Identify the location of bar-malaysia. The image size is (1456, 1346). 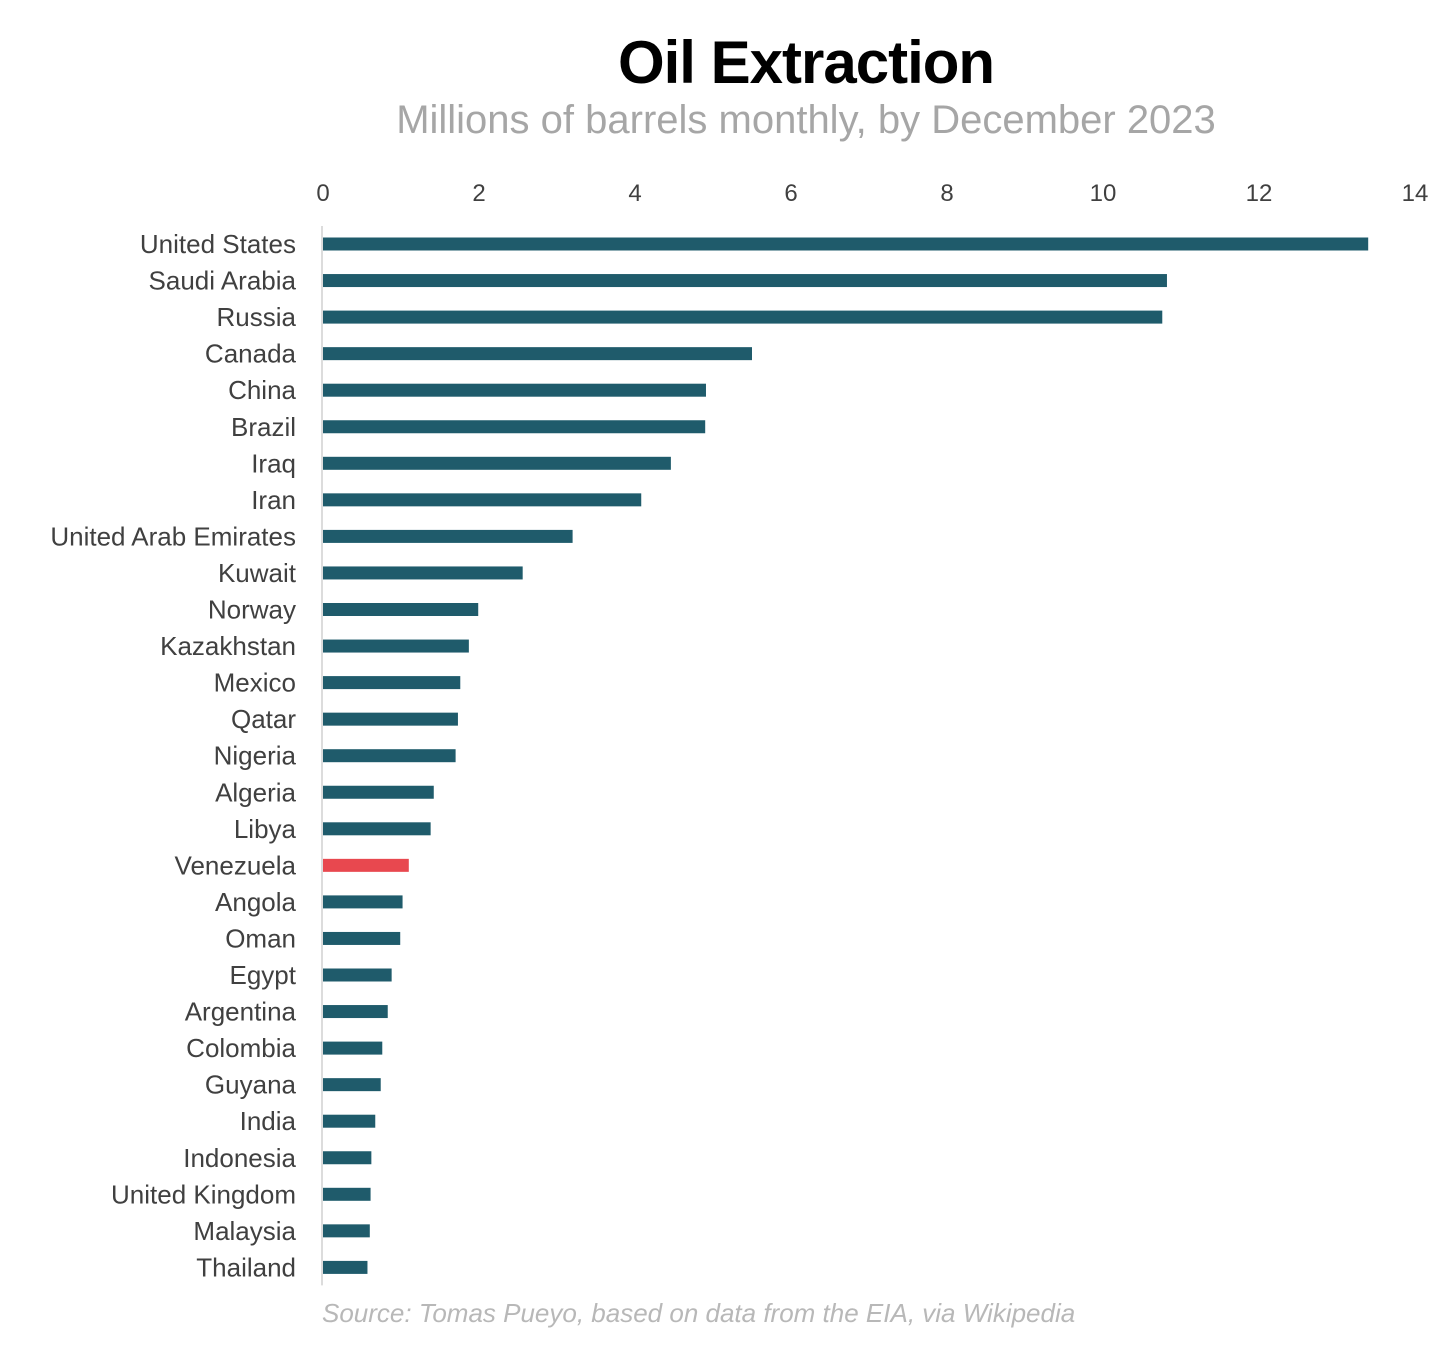
(346, 1231).